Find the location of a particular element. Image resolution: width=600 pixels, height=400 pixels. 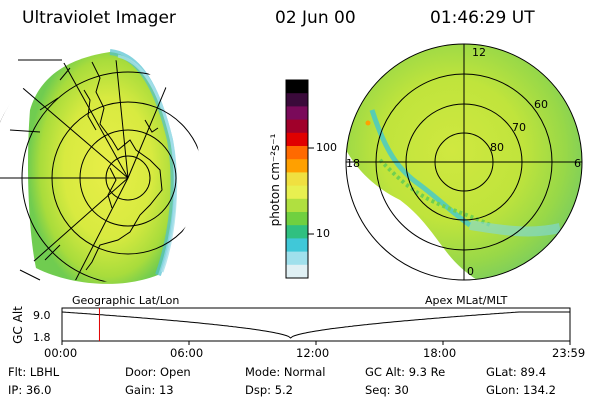

colorbar is located at coordinates (299, 179).